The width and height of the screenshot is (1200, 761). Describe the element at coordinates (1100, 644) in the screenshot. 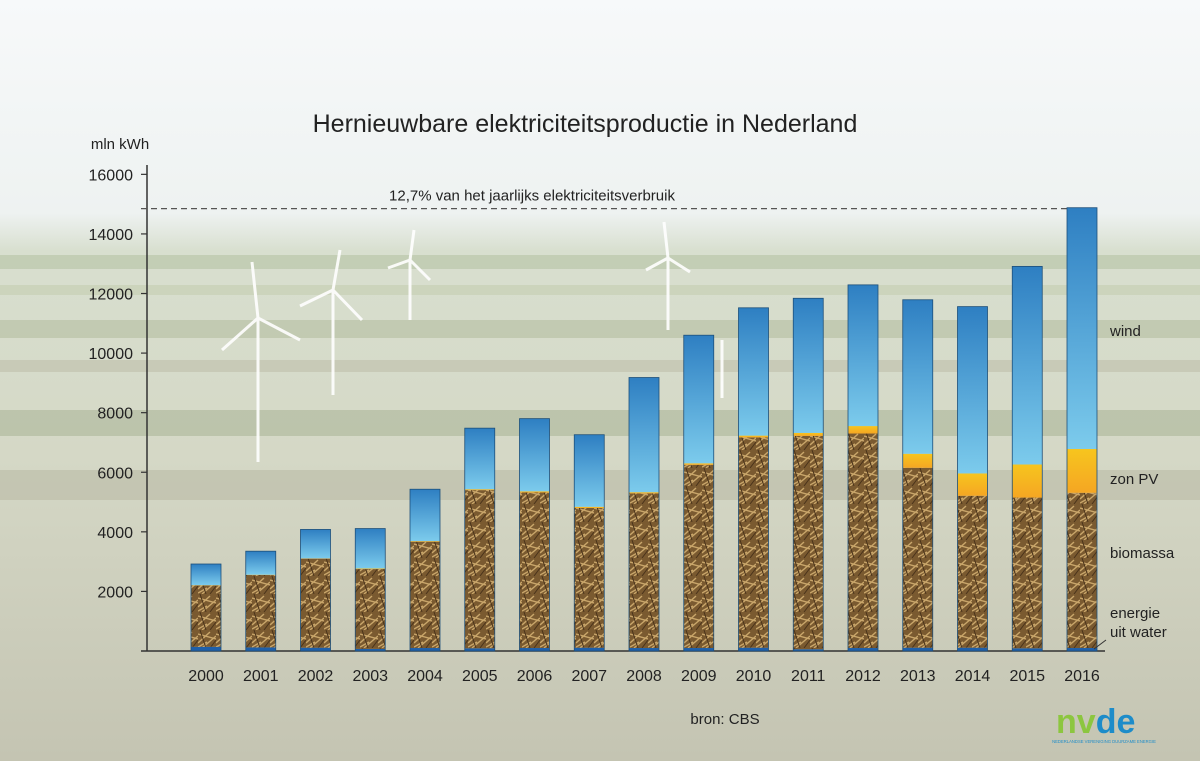

I see `legend-water-pointer` at that location.